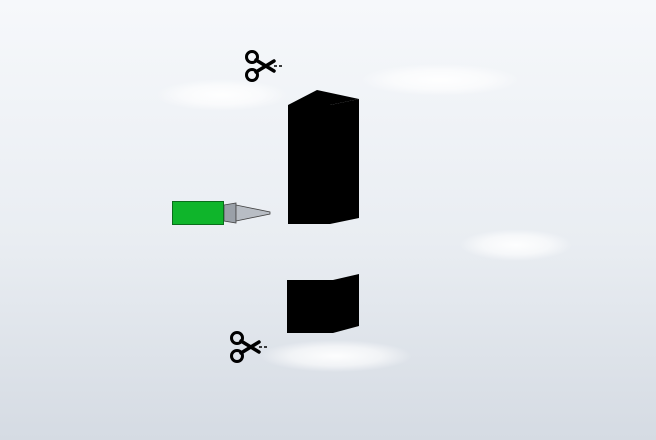 The width and height of the screenshot is (656, 440). Describe the element at coordinates (198, 213) in the screenshot. I see `glue-label` at that location.